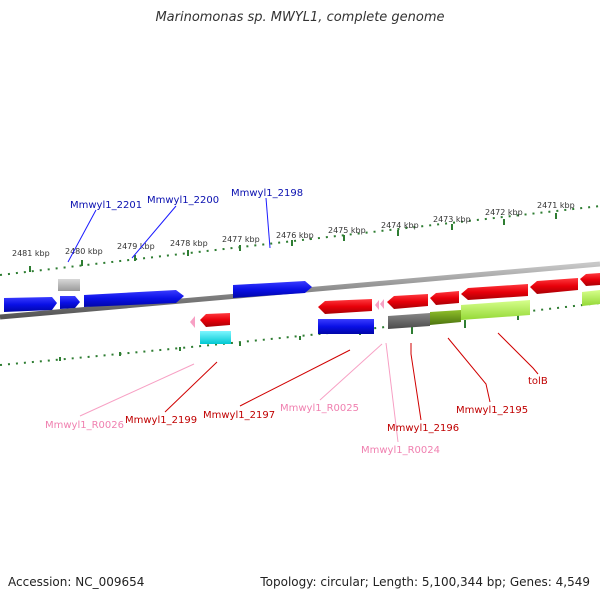  I want to click on gene-lime-right, so click(591, 298).